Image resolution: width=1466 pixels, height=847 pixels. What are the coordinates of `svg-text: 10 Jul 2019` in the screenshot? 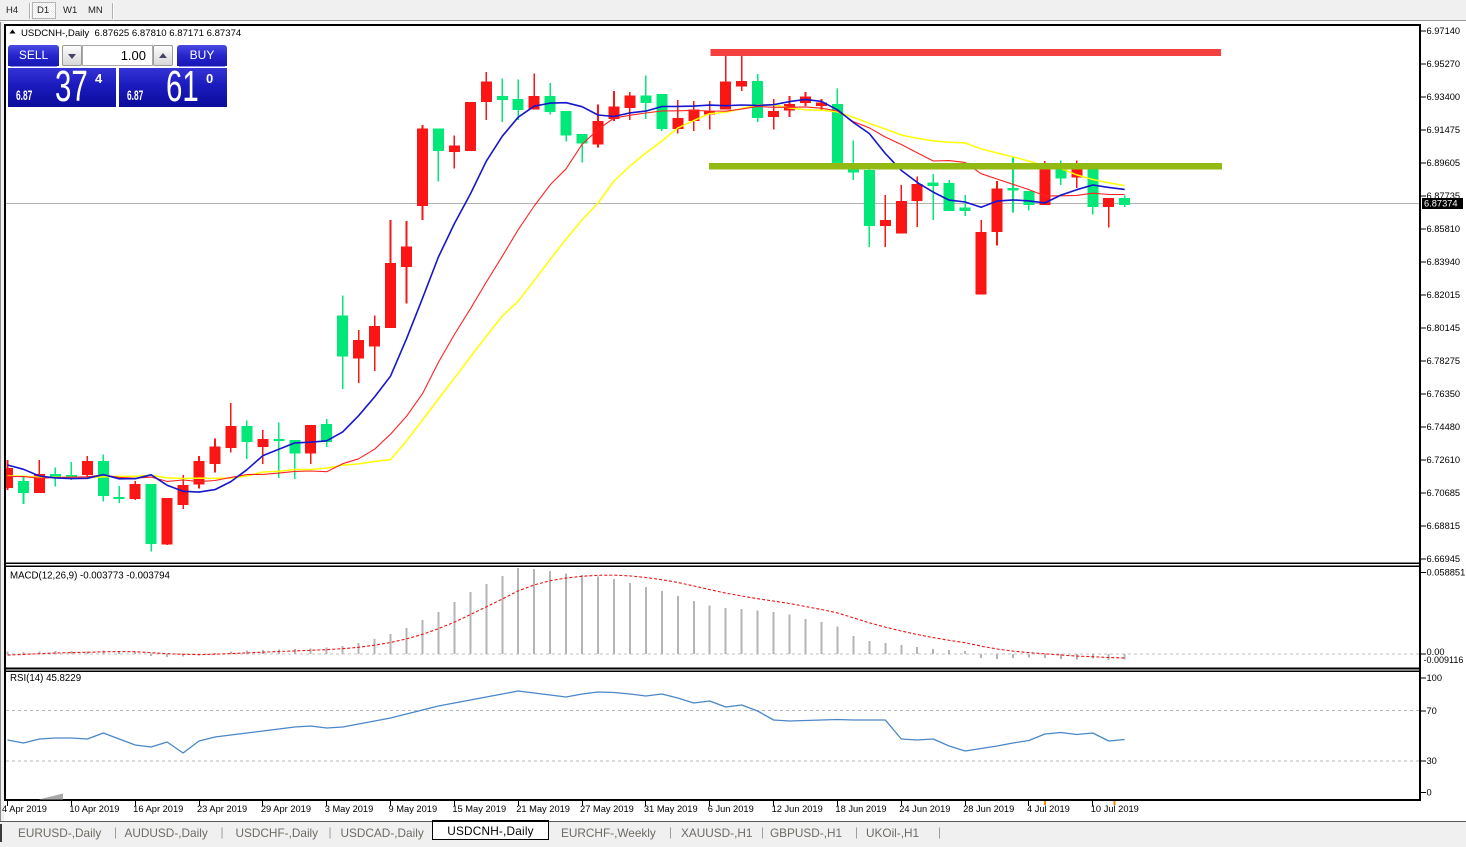 It's located at (1115, 809).